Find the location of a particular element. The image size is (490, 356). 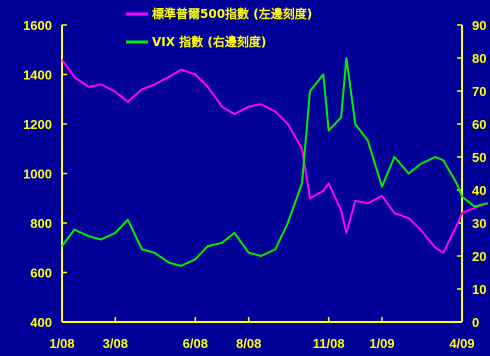

right-tick-label: 20 is located at coordinates (479, 256).